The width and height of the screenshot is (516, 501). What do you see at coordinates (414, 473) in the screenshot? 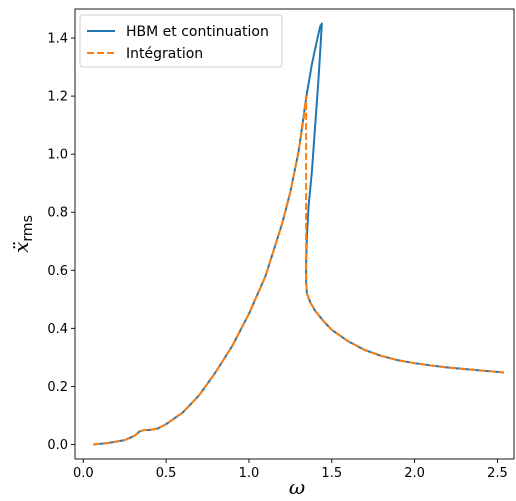
I see `x-tick-label: 2.0` at bounding box center [414, 473].